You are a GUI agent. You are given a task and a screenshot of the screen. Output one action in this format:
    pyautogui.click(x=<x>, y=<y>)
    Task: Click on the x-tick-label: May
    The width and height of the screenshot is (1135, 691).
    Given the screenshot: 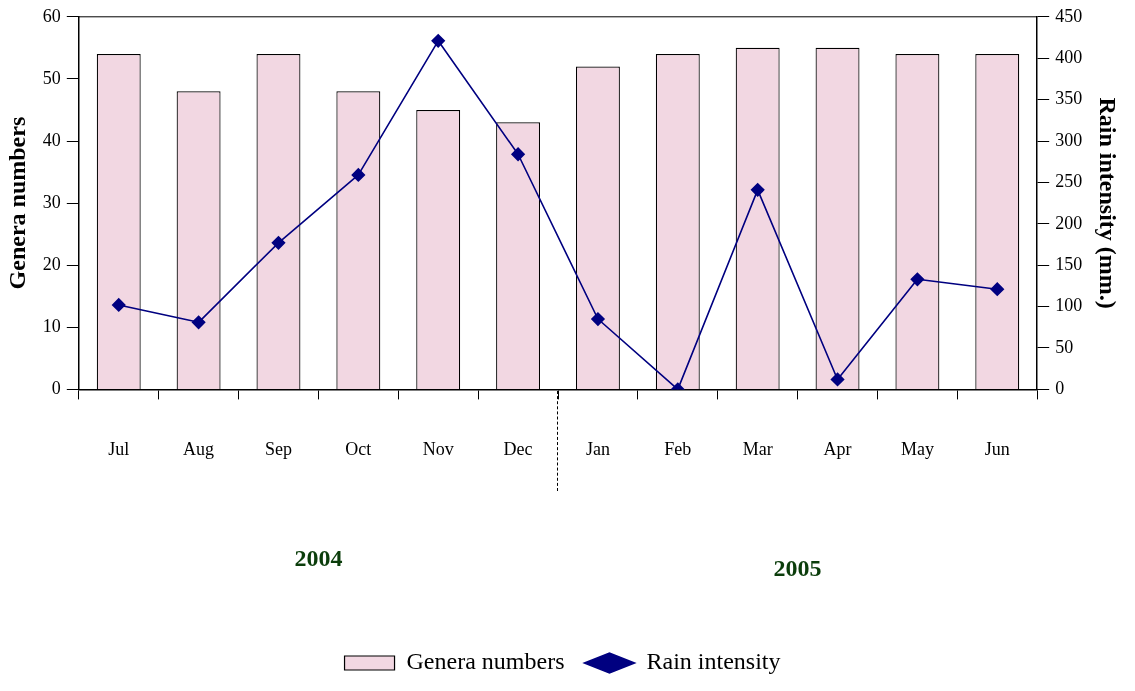 What is the action you would take?
    pyautogui.click(x=917, y=448)
    